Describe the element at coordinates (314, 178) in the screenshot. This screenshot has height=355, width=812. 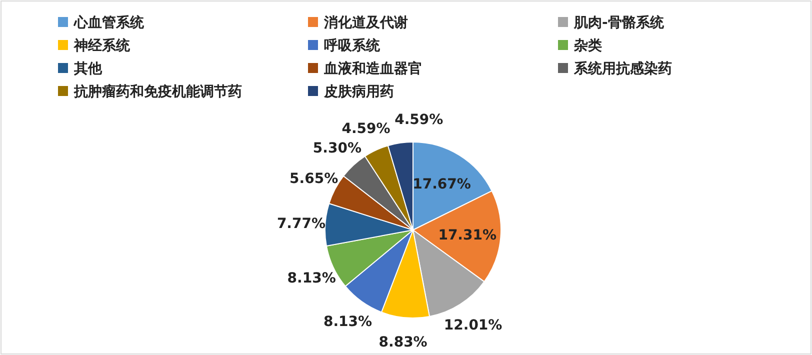
I see `data-label: 5.65%` at that location.